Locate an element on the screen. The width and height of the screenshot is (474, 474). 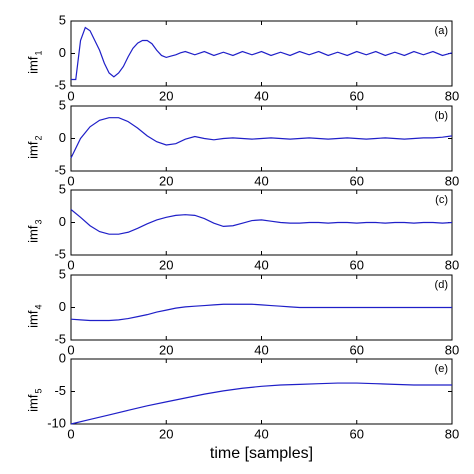
annotation: (a) is located at coordinates (441, 31).